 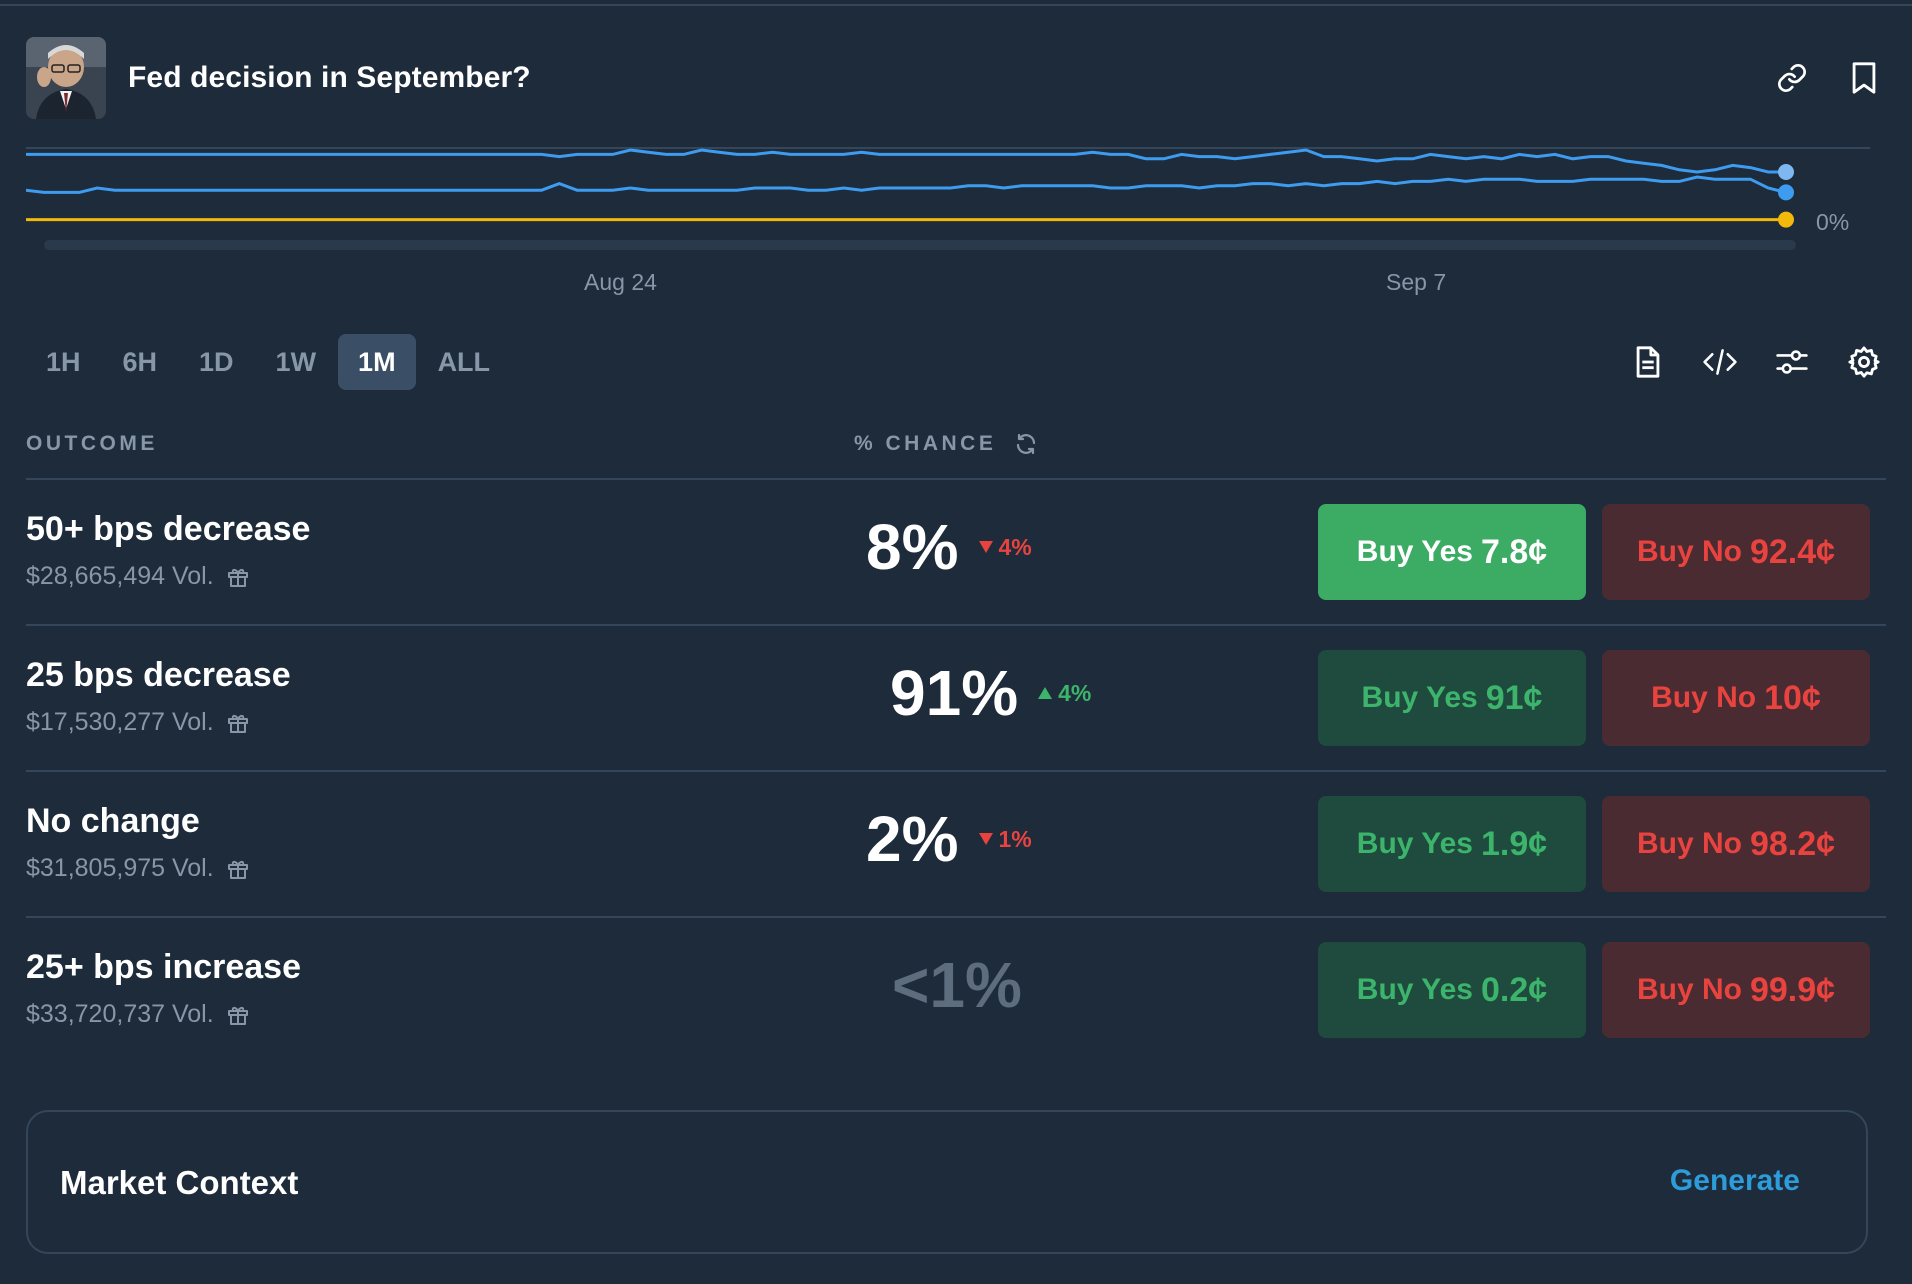 What do you see at coordinates (925, 443) in the screenshot?
I see `chance-column-label: % CHANCE` at bounding box center [925, 443].